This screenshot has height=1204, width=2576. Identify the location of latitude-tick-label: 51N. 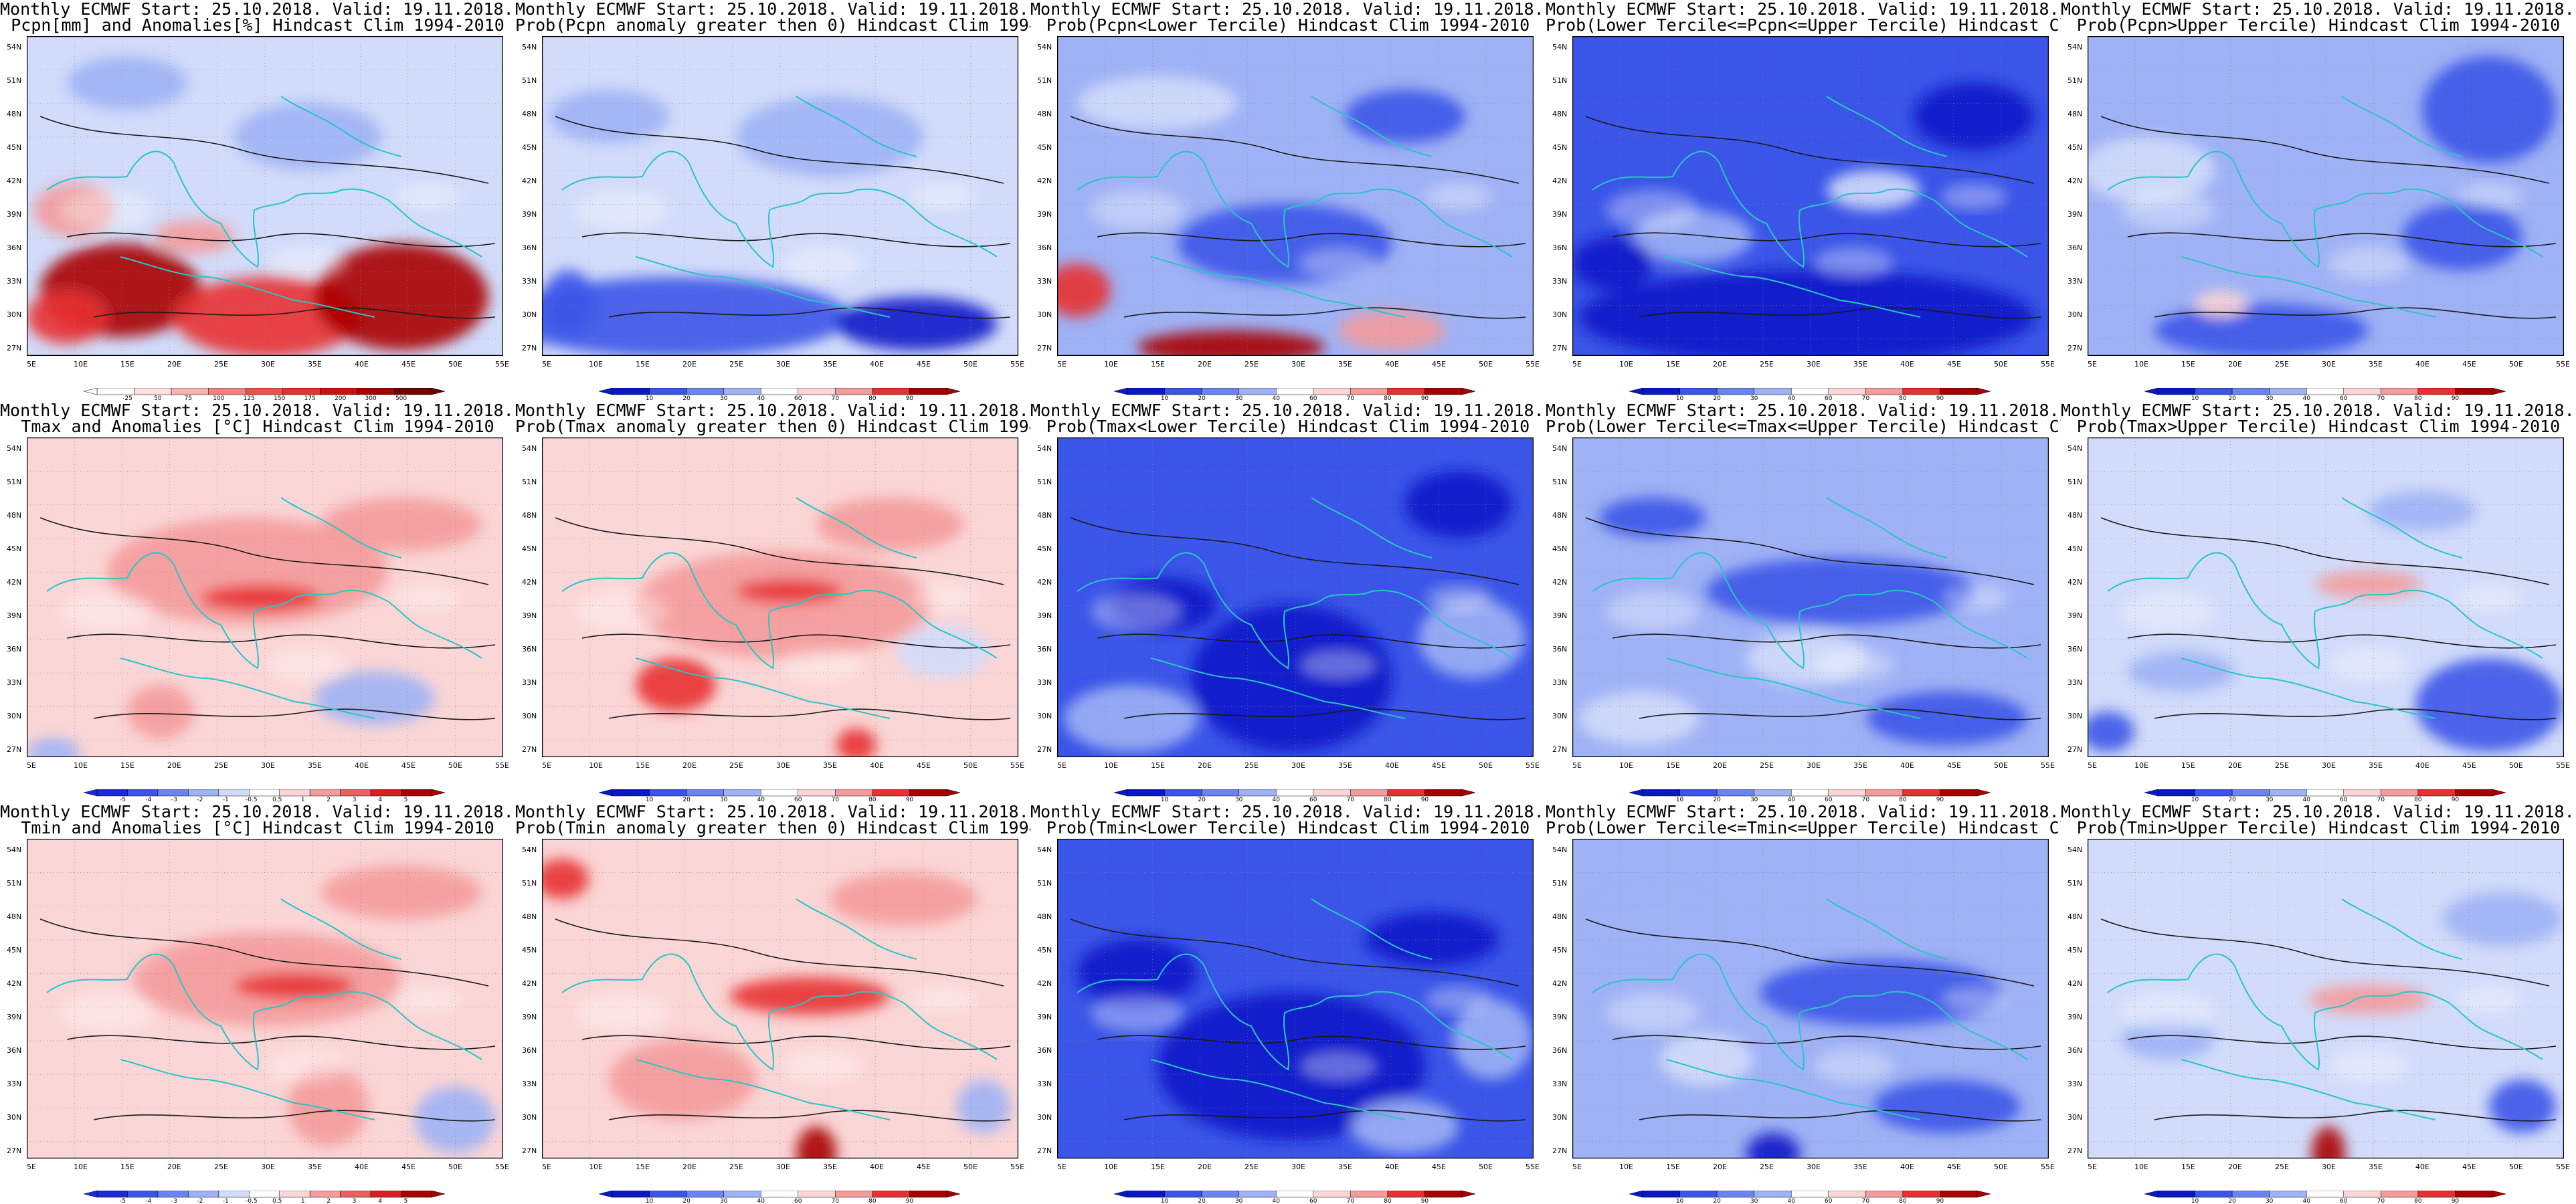
(529, 482).